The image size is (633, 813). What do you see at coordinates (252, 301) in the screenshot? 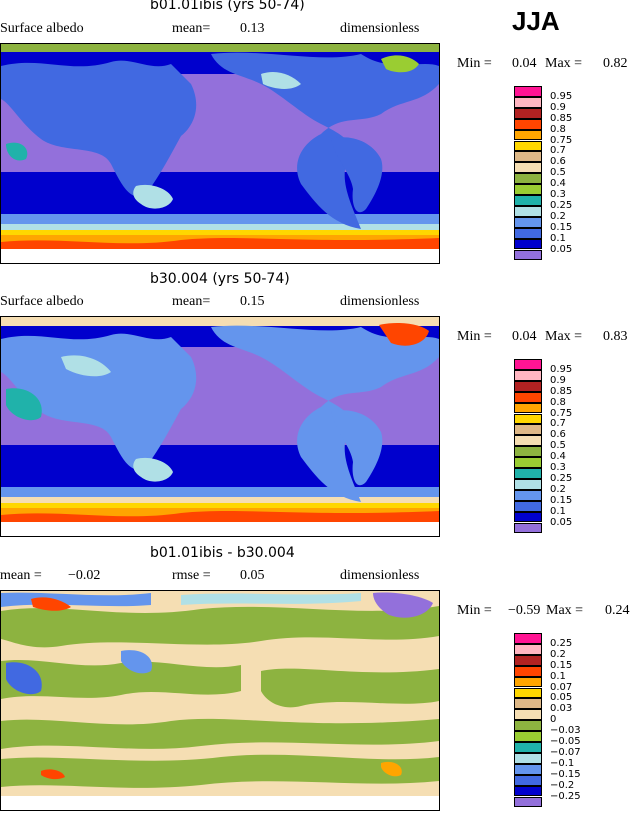
I see `panel-2-mean-value: 0.15` at bounding box center [252, 301].